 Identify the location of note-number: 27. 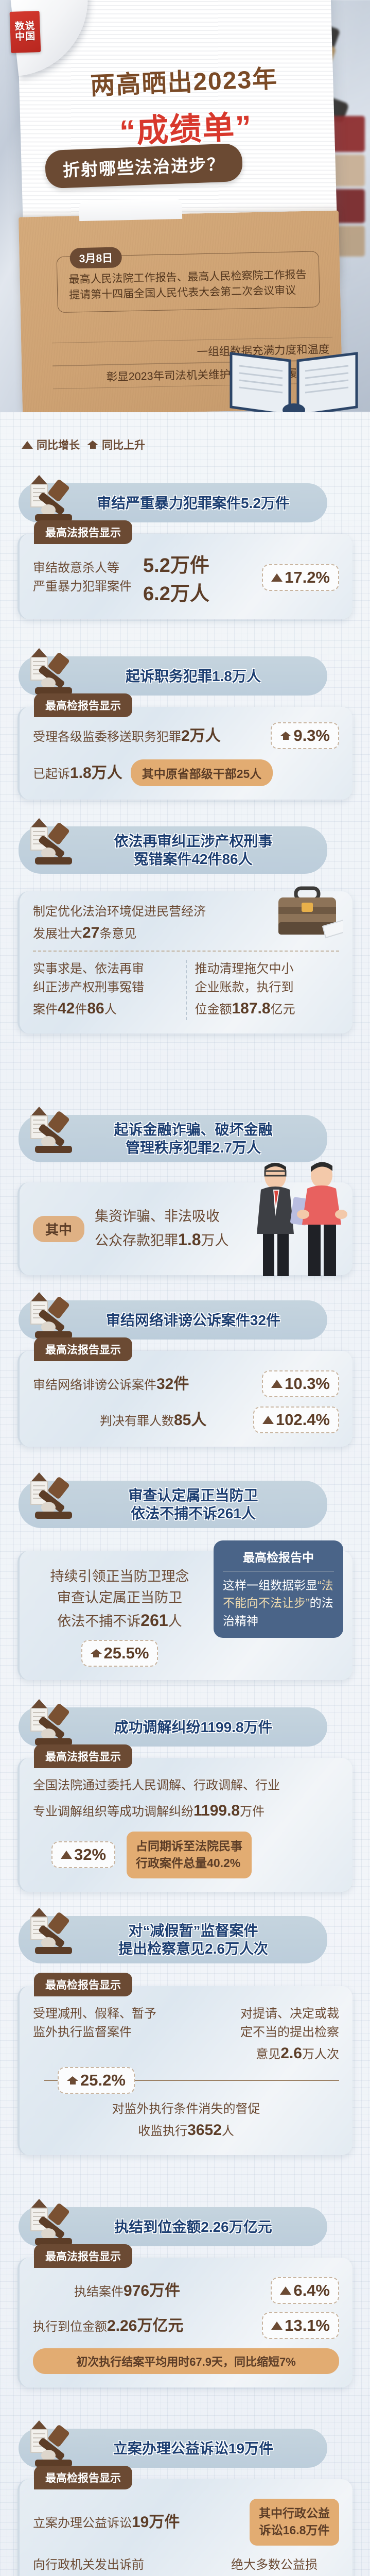
(91, 932).